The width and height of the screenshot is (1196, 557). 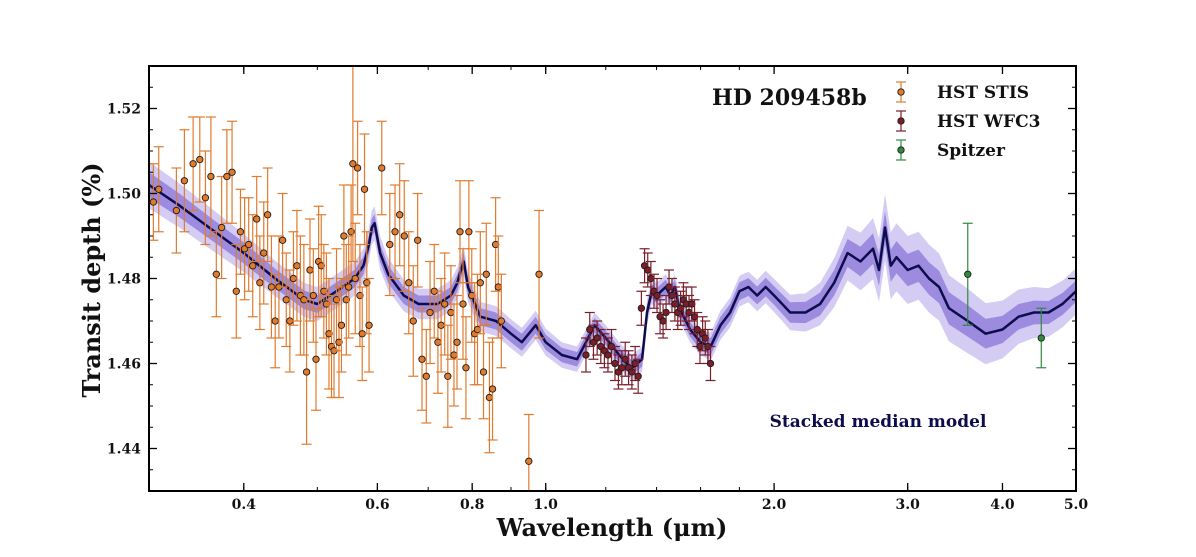 I want to click on x-tick-label: 0.8, so click(x=472, y=505).